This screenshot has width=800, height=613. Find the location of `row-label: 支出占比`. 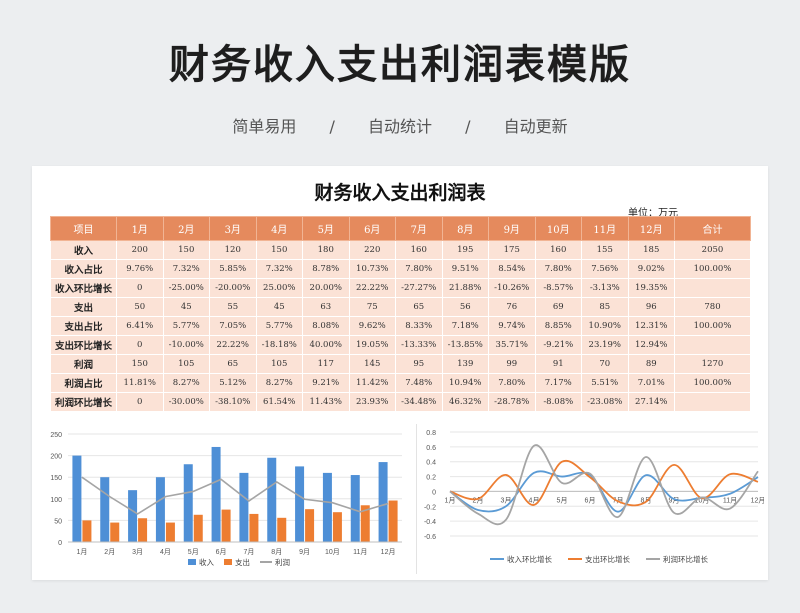

row-label: 支出占比 is located at coordinates (83, 326).